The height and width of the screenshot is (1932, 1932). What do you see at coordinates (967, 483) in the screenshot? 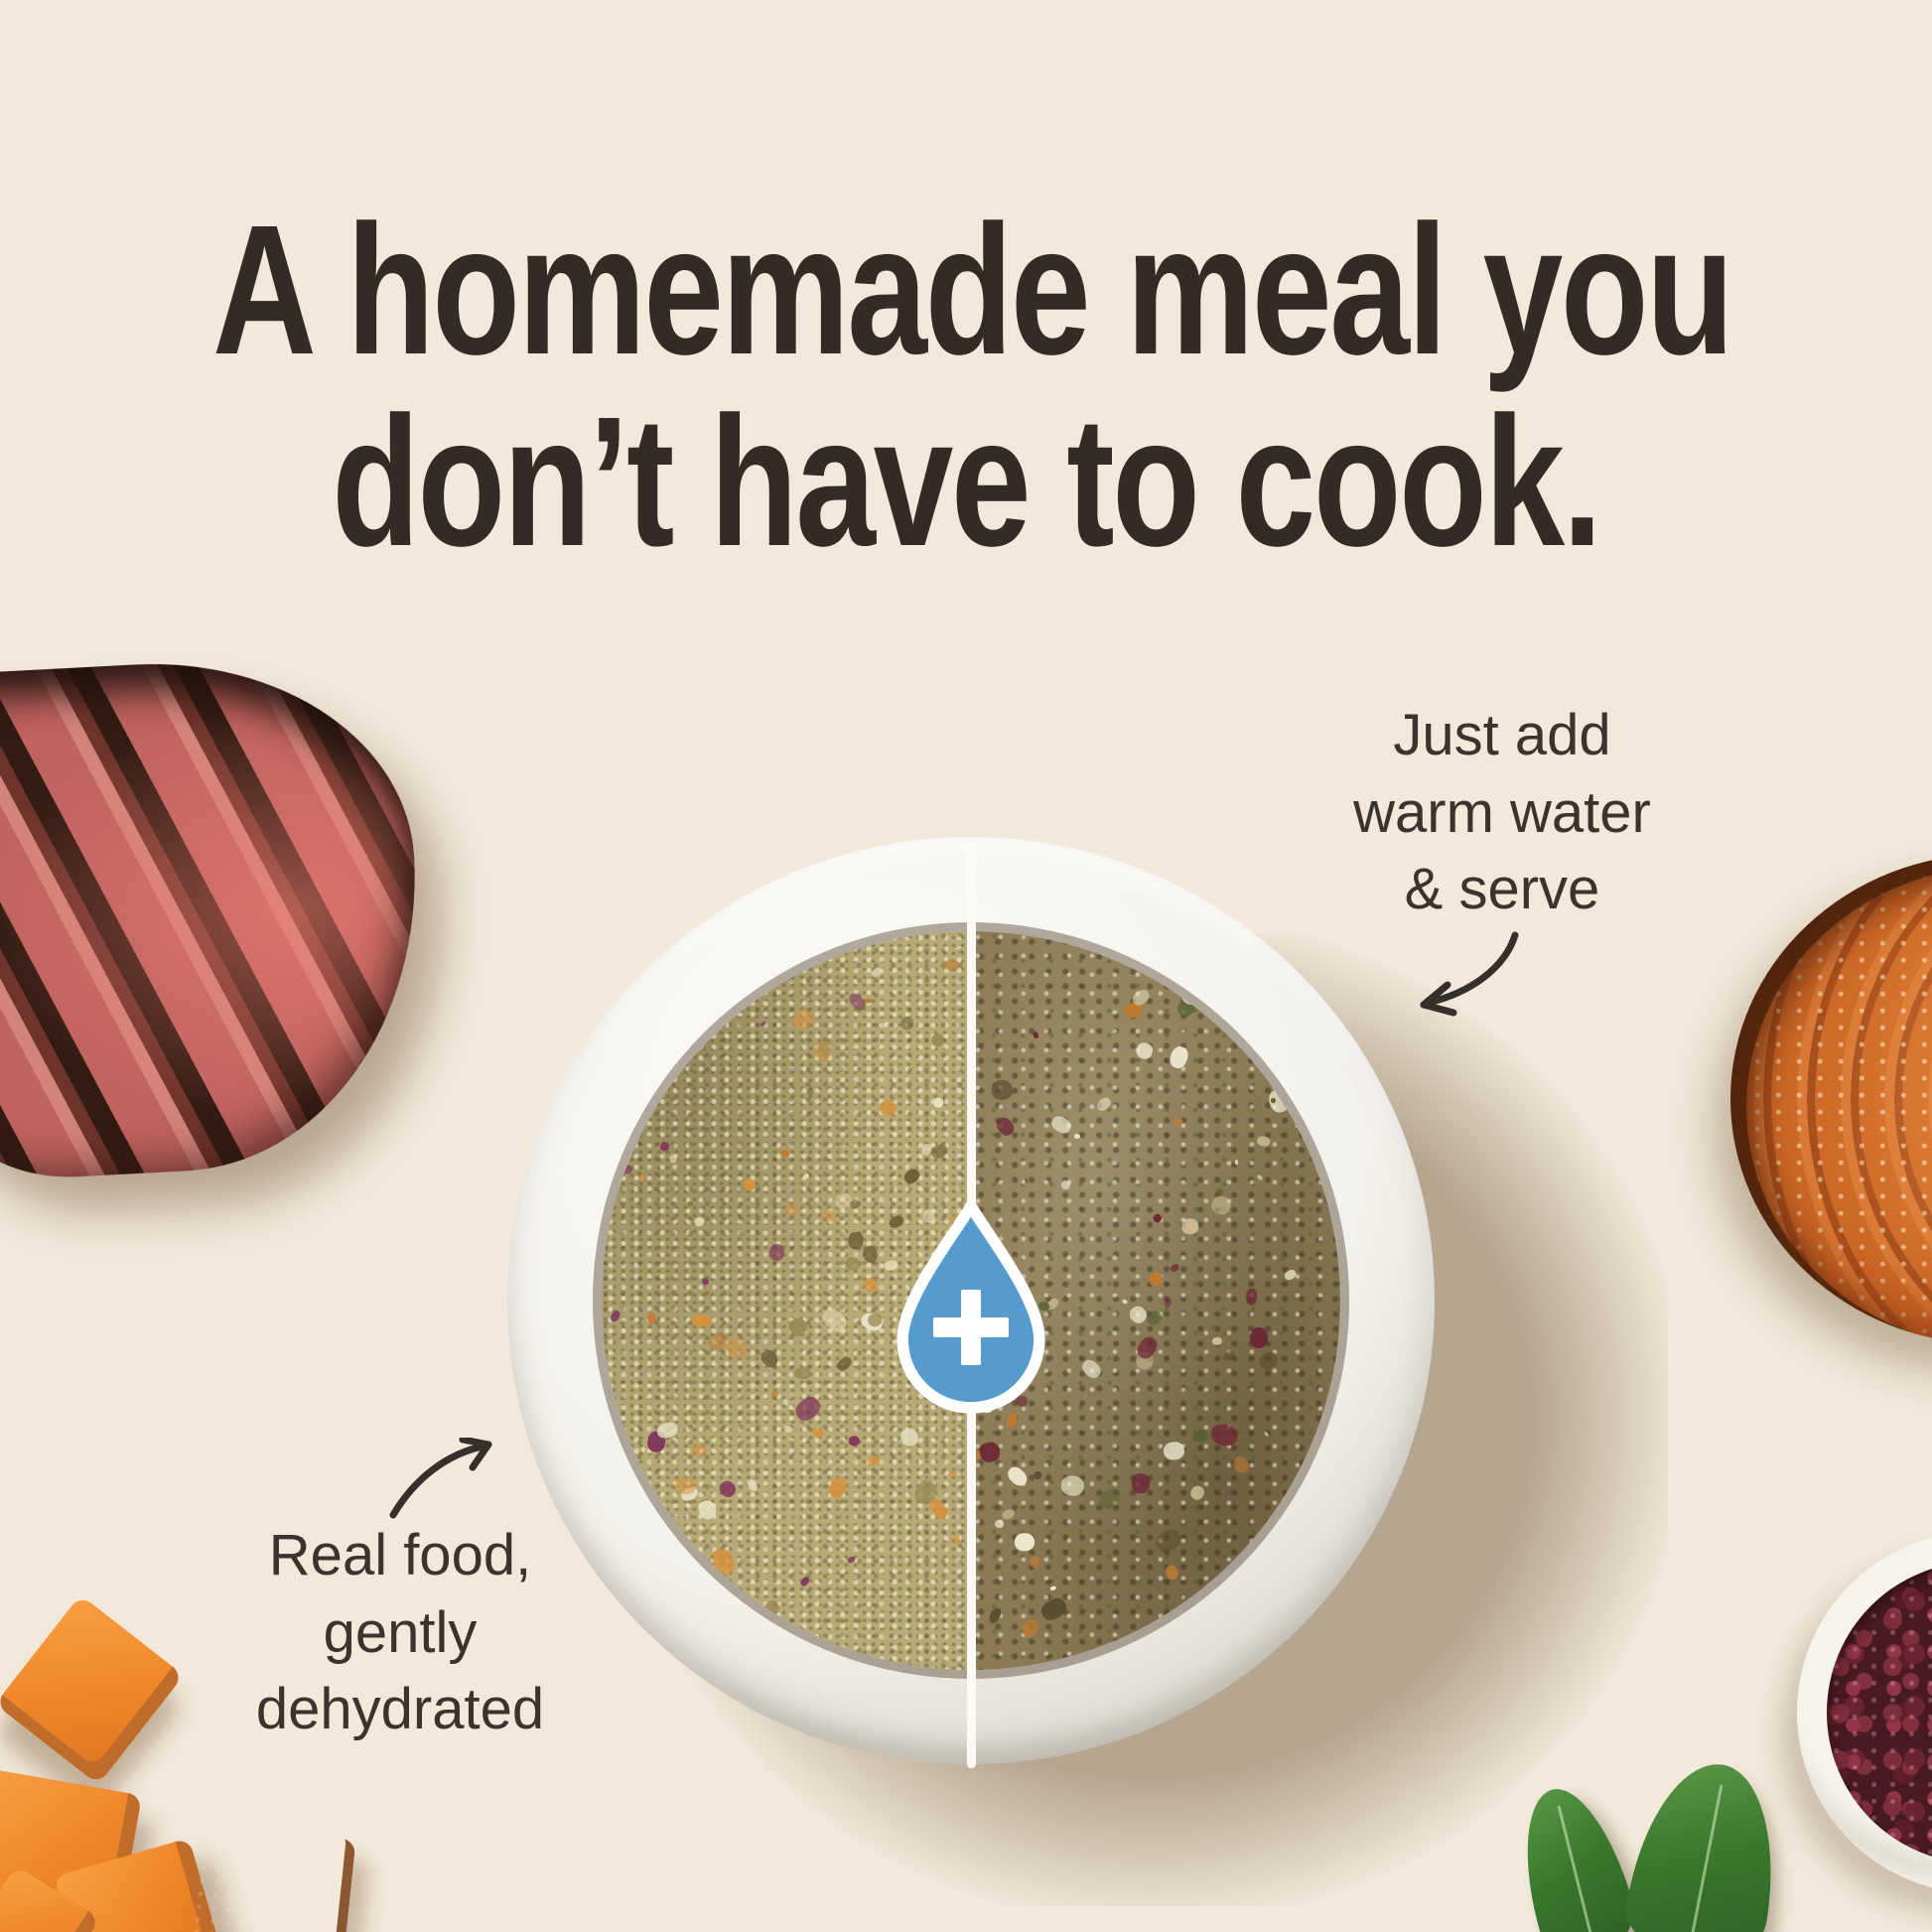
I see `headline-line2: don’t have to cook.` at bounding box center [967, 483].